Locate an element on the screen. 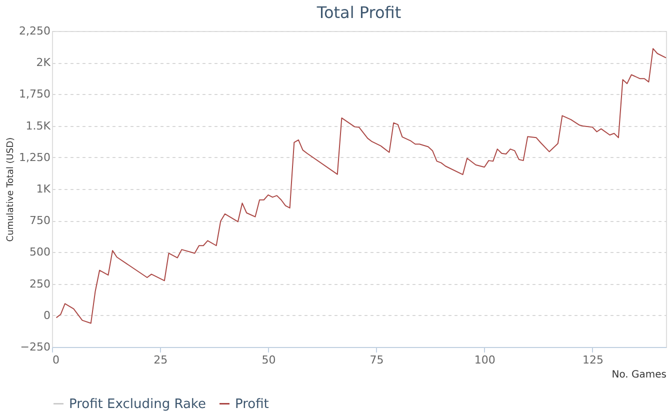 The width and height of the screenshot is (672, 416). x-tick-label: 50 is located at coordinates (269, 360).